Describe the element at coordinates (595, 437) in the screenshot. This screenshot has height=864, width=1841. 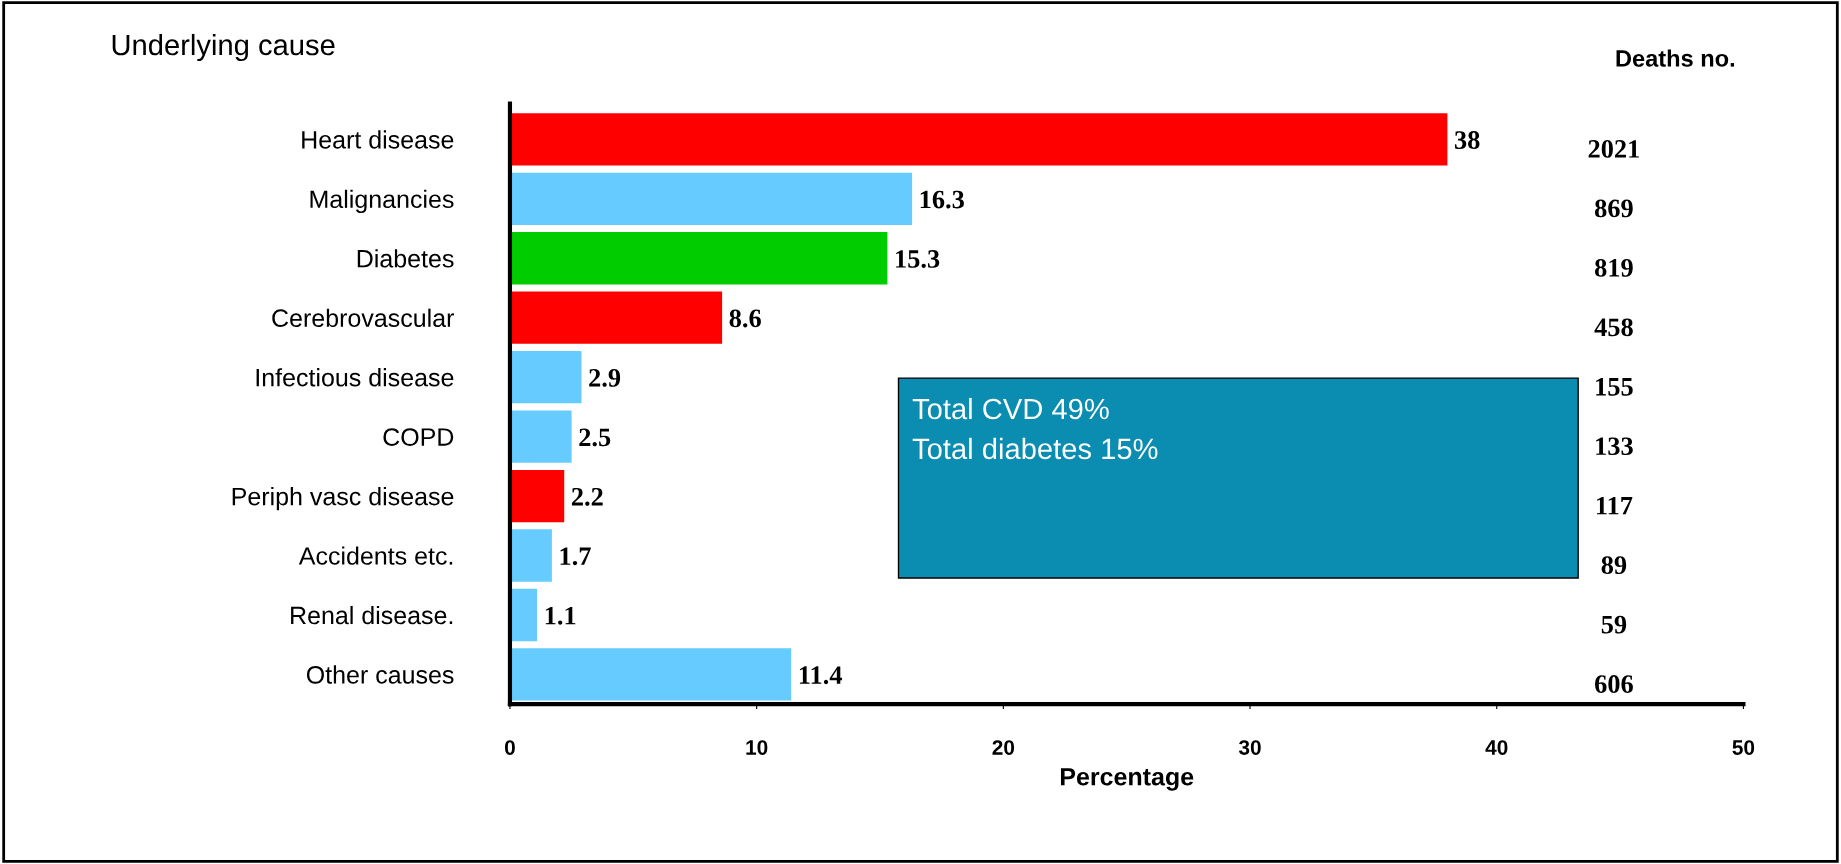
I see `data-label: 2.5` at that location.